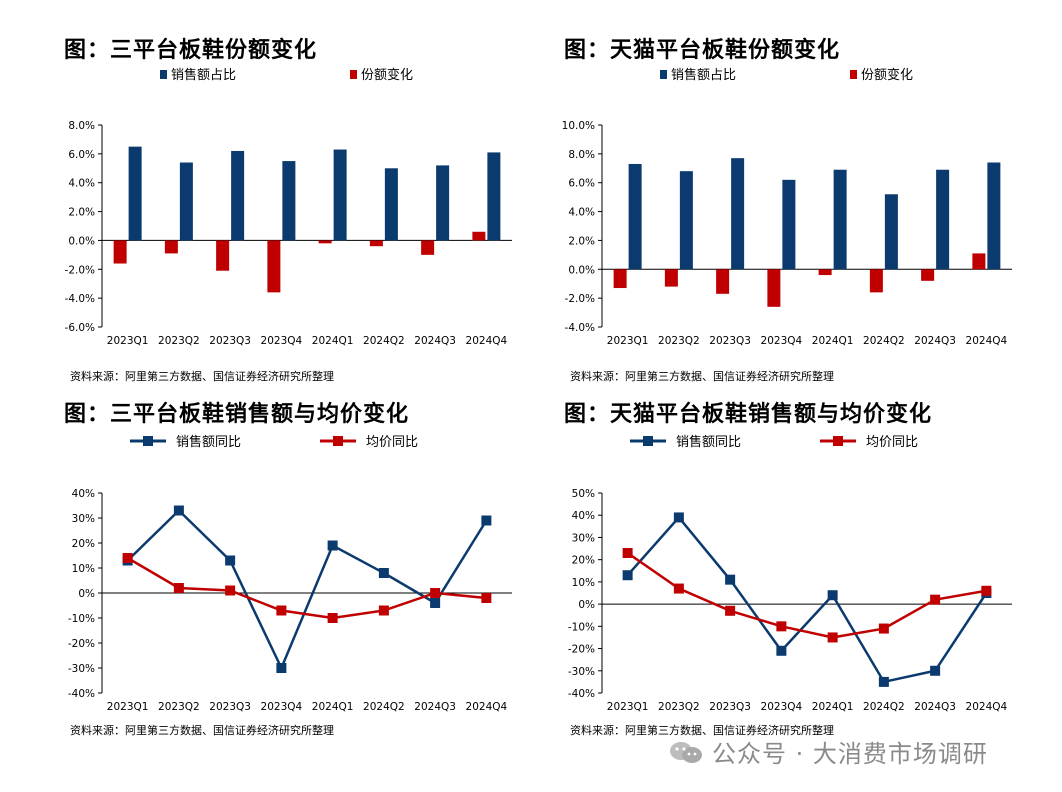 This screenshot has width=1062, height=792. What do you see at coordinates (274, 442) in the screenshot?
I see `legend: 销售额同比 均价同比` at bounding box center [274, 442].